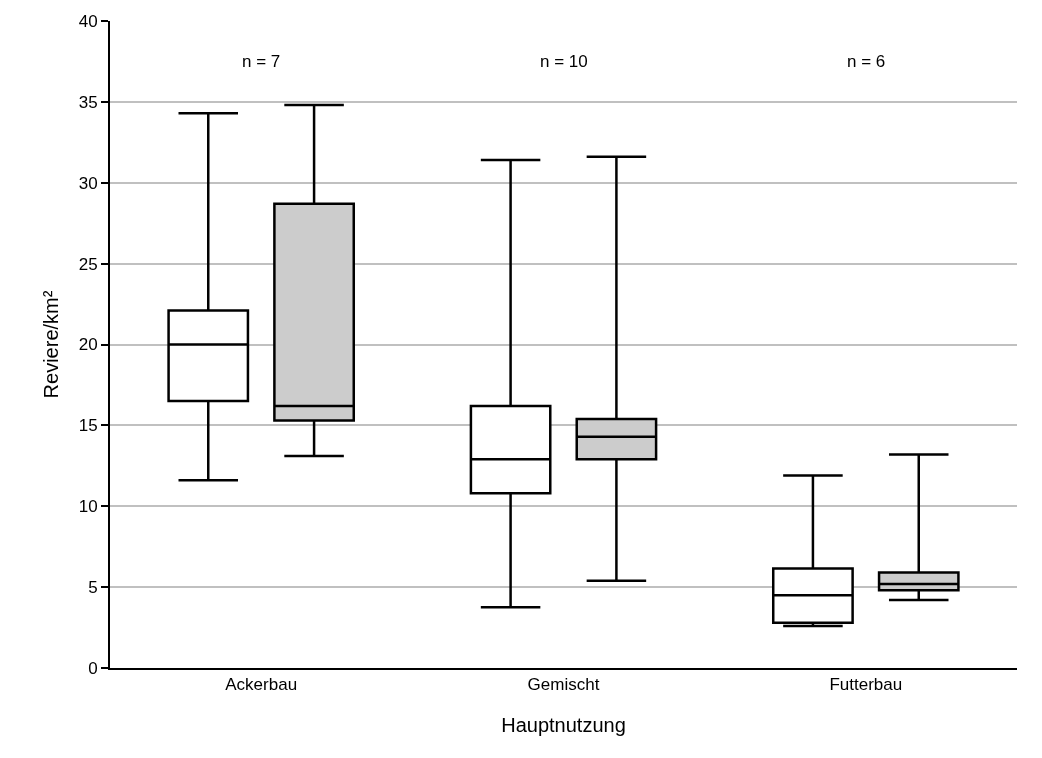 The width and height of the screenshot is (1042, 758). I want to click on annotation: n = 7, so click(261, 61).